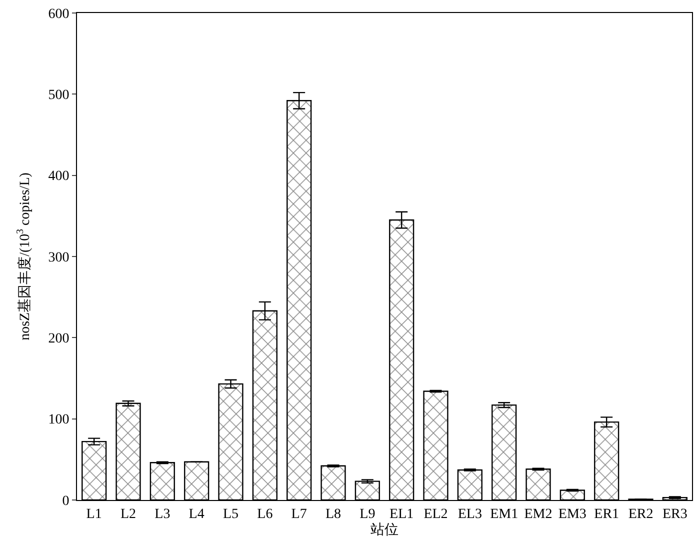  What do you see at coordinates (402, 514) in the screenshot?
I see `x-tick-label: EL1` at bounding box center [402, 514].